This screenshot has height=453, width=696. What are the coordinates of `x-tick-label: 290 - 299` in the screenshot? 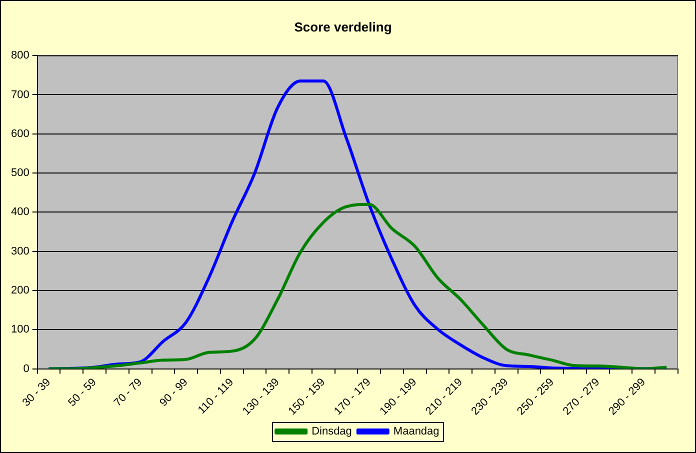 It's located at (627, 397).